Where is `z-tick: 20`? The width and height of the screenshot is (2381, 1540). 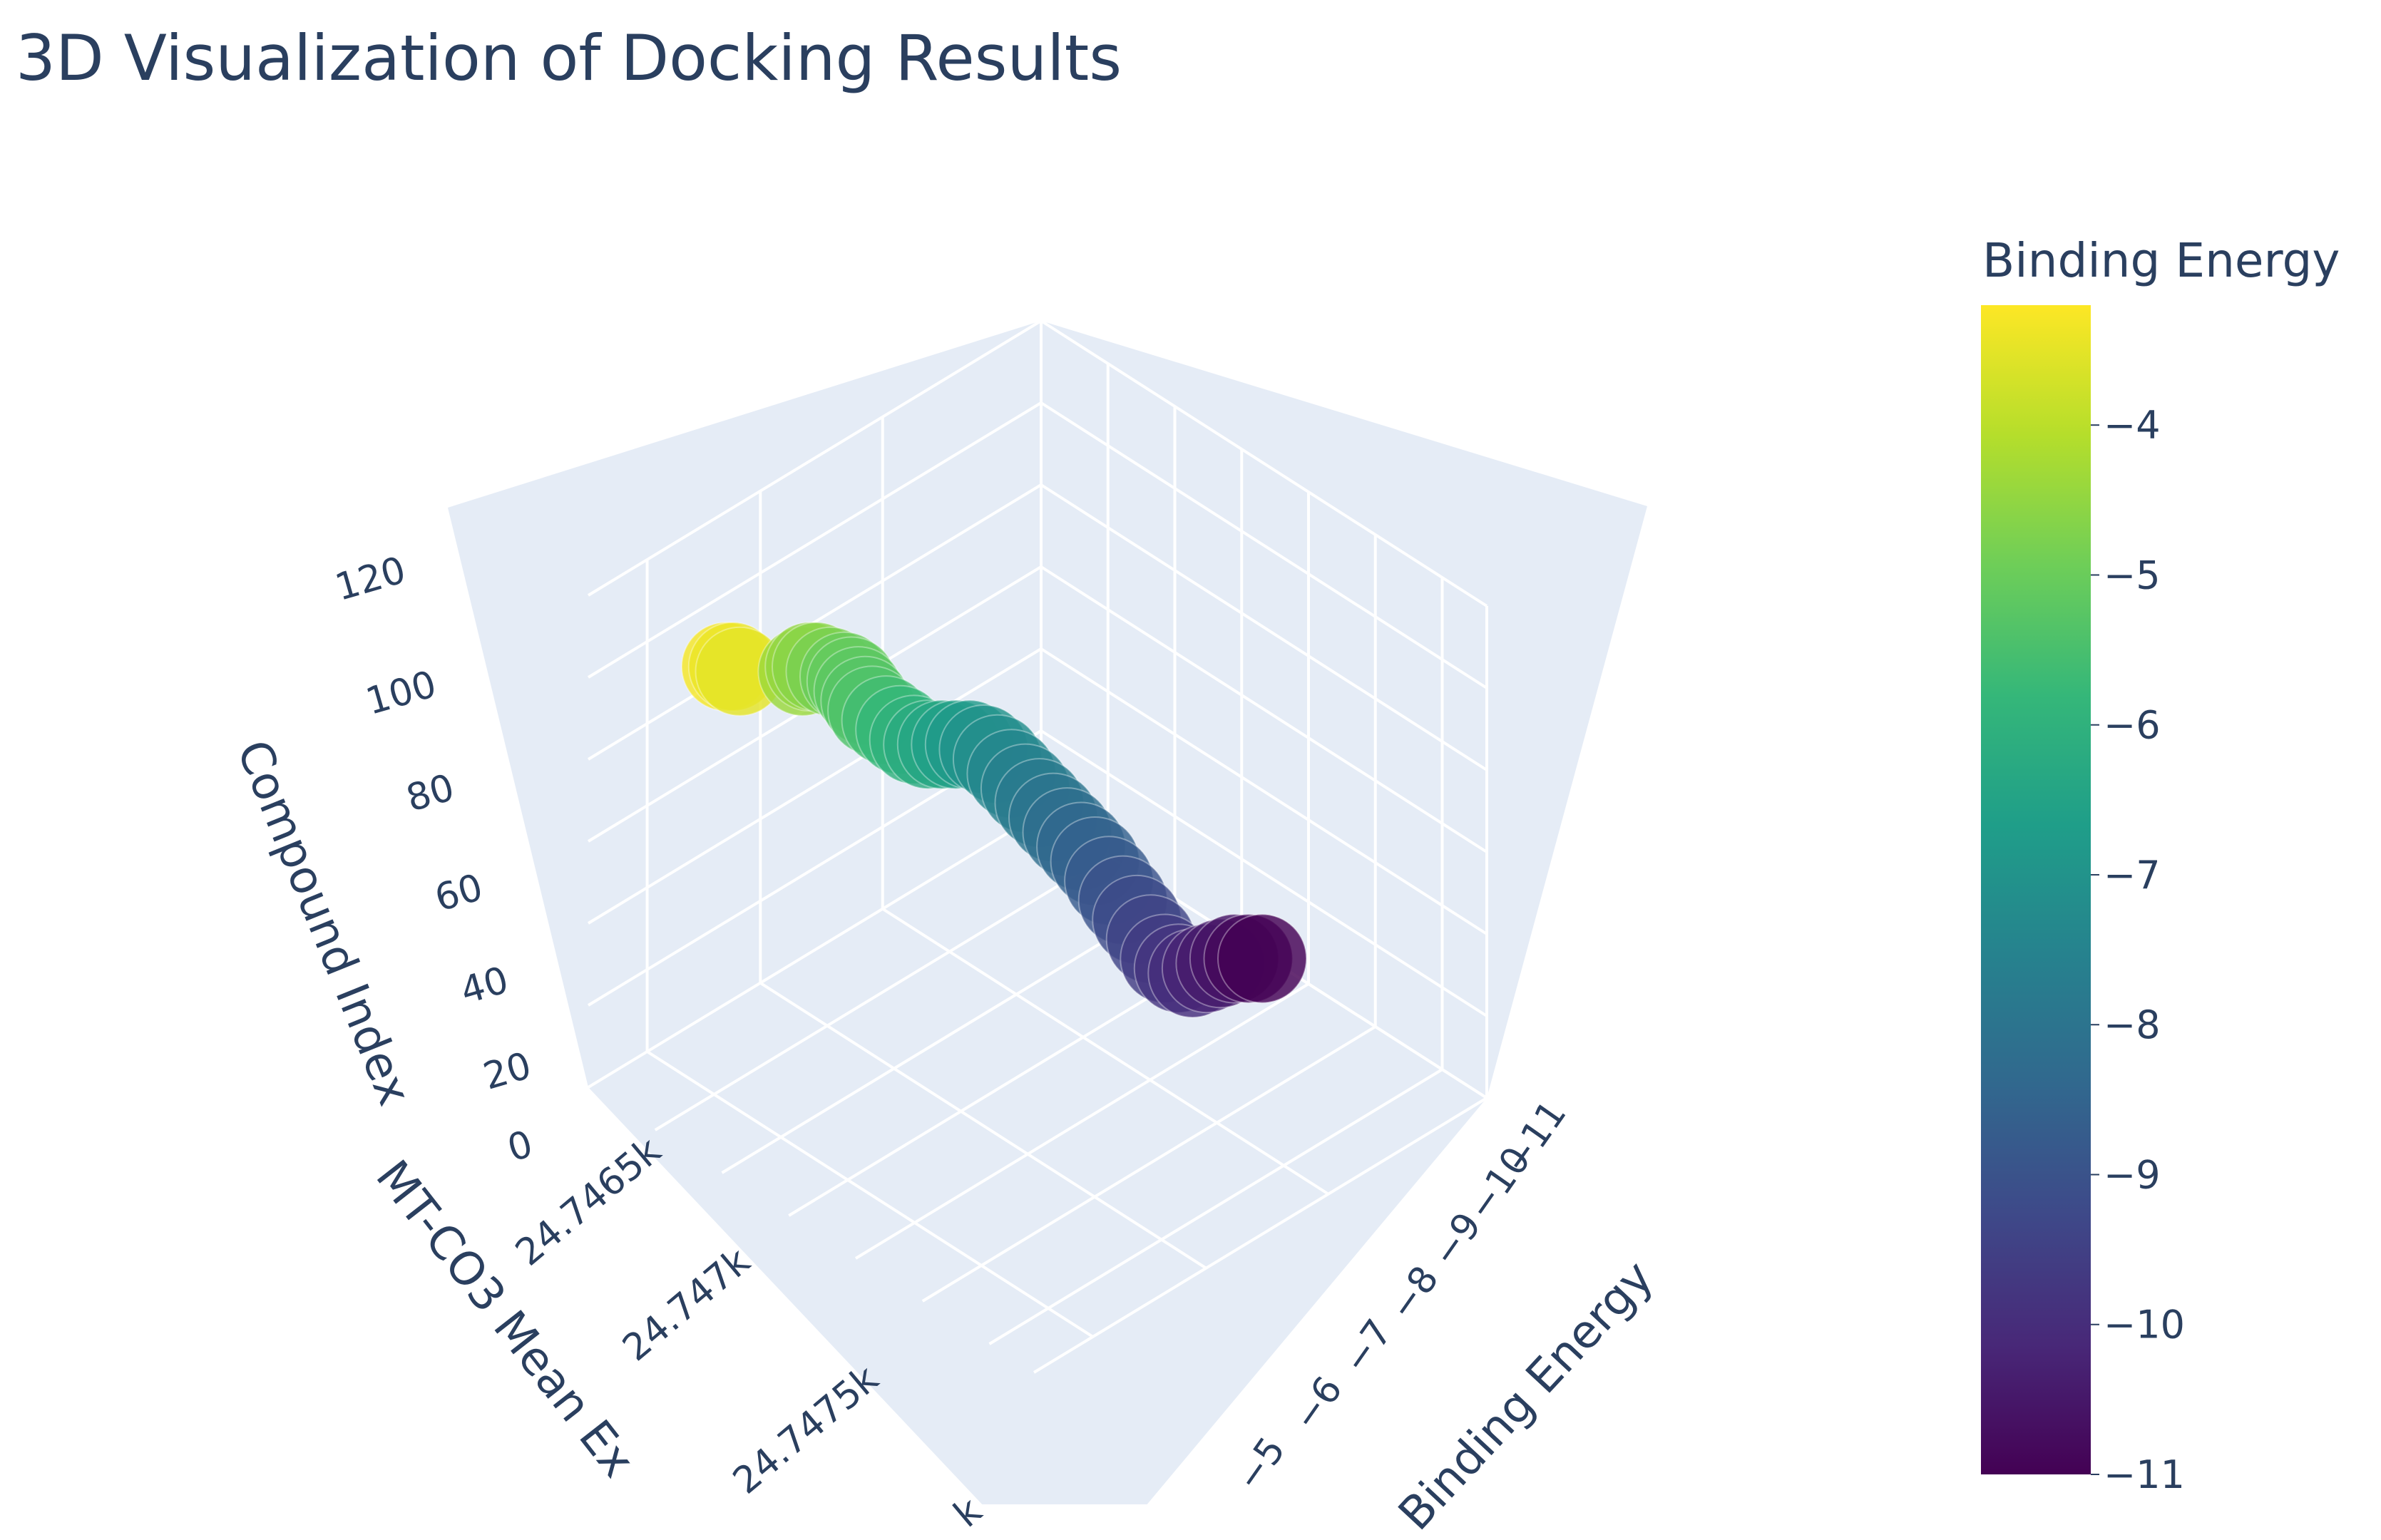
z-tick: 20 is located at coordinates (507, 1071).